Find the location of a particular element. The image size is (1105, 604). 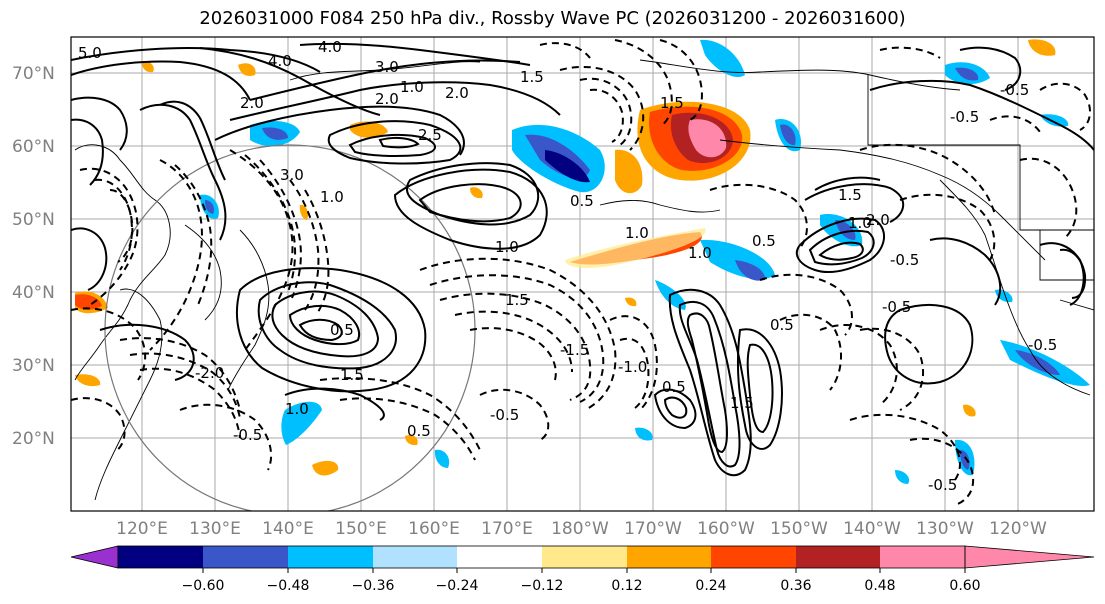

lon-label: 160°E is located at coordinates (434, 529).